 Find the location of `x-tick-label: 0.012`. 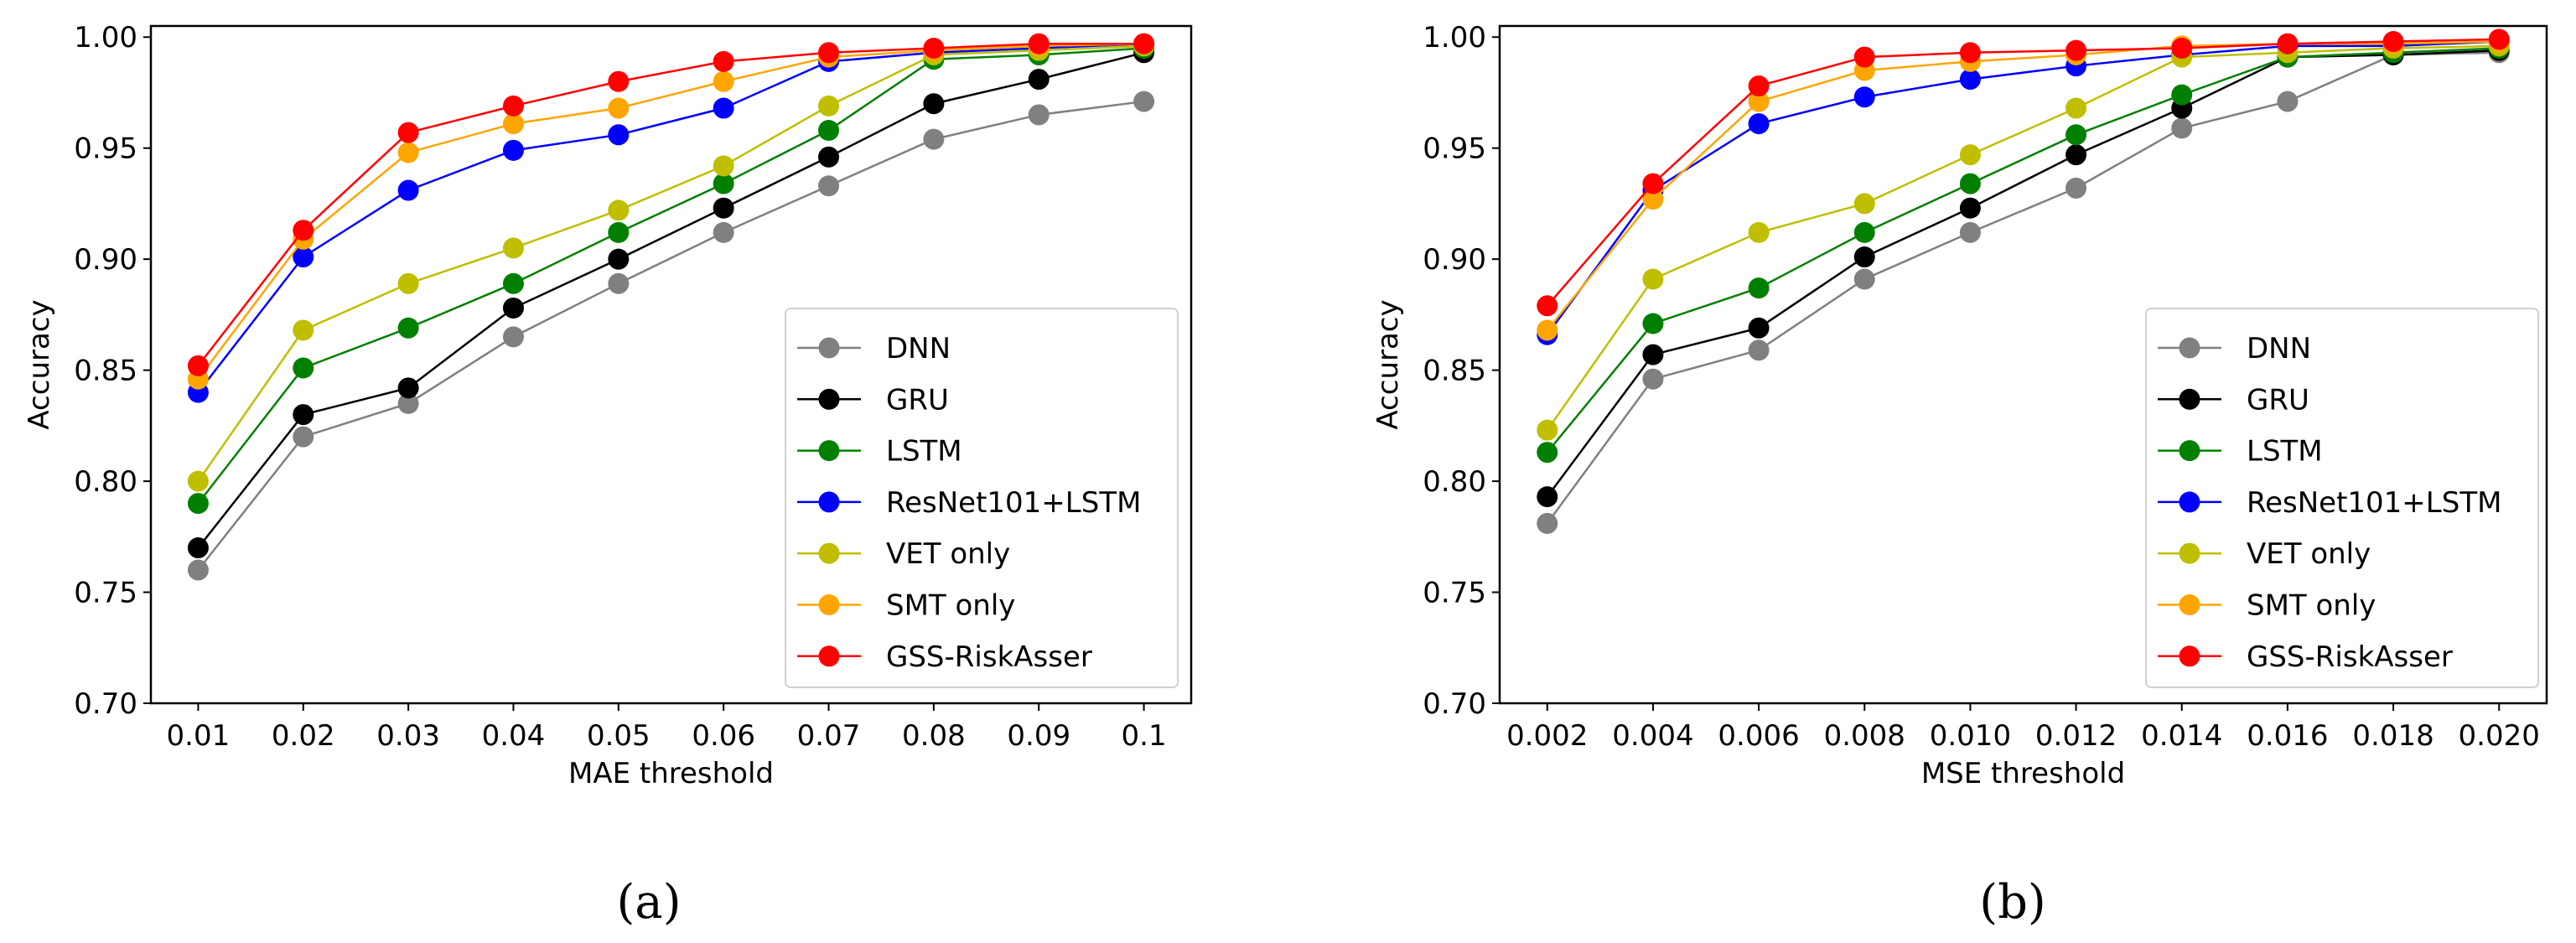

x-tick-label: 0.012 is located at coordinates (2076, 736).